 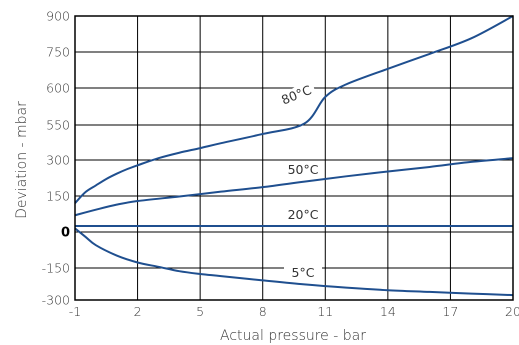 I want to click on series-50c-label-bg, so click(x=303, y=170).